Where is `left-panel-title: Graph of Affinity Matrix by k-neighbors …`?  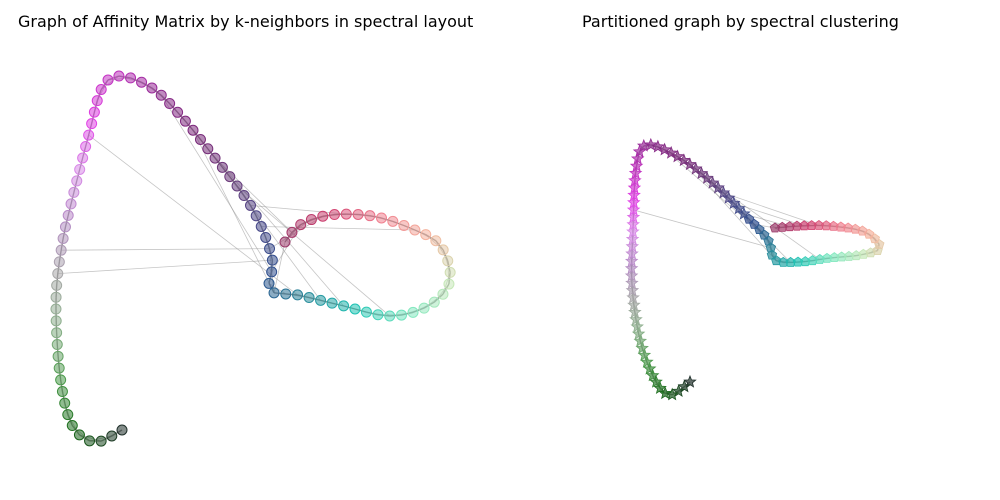 left-panel-title: Graph of Affinity Matrix by k-neighbors … is located at coordinates (246, 21).